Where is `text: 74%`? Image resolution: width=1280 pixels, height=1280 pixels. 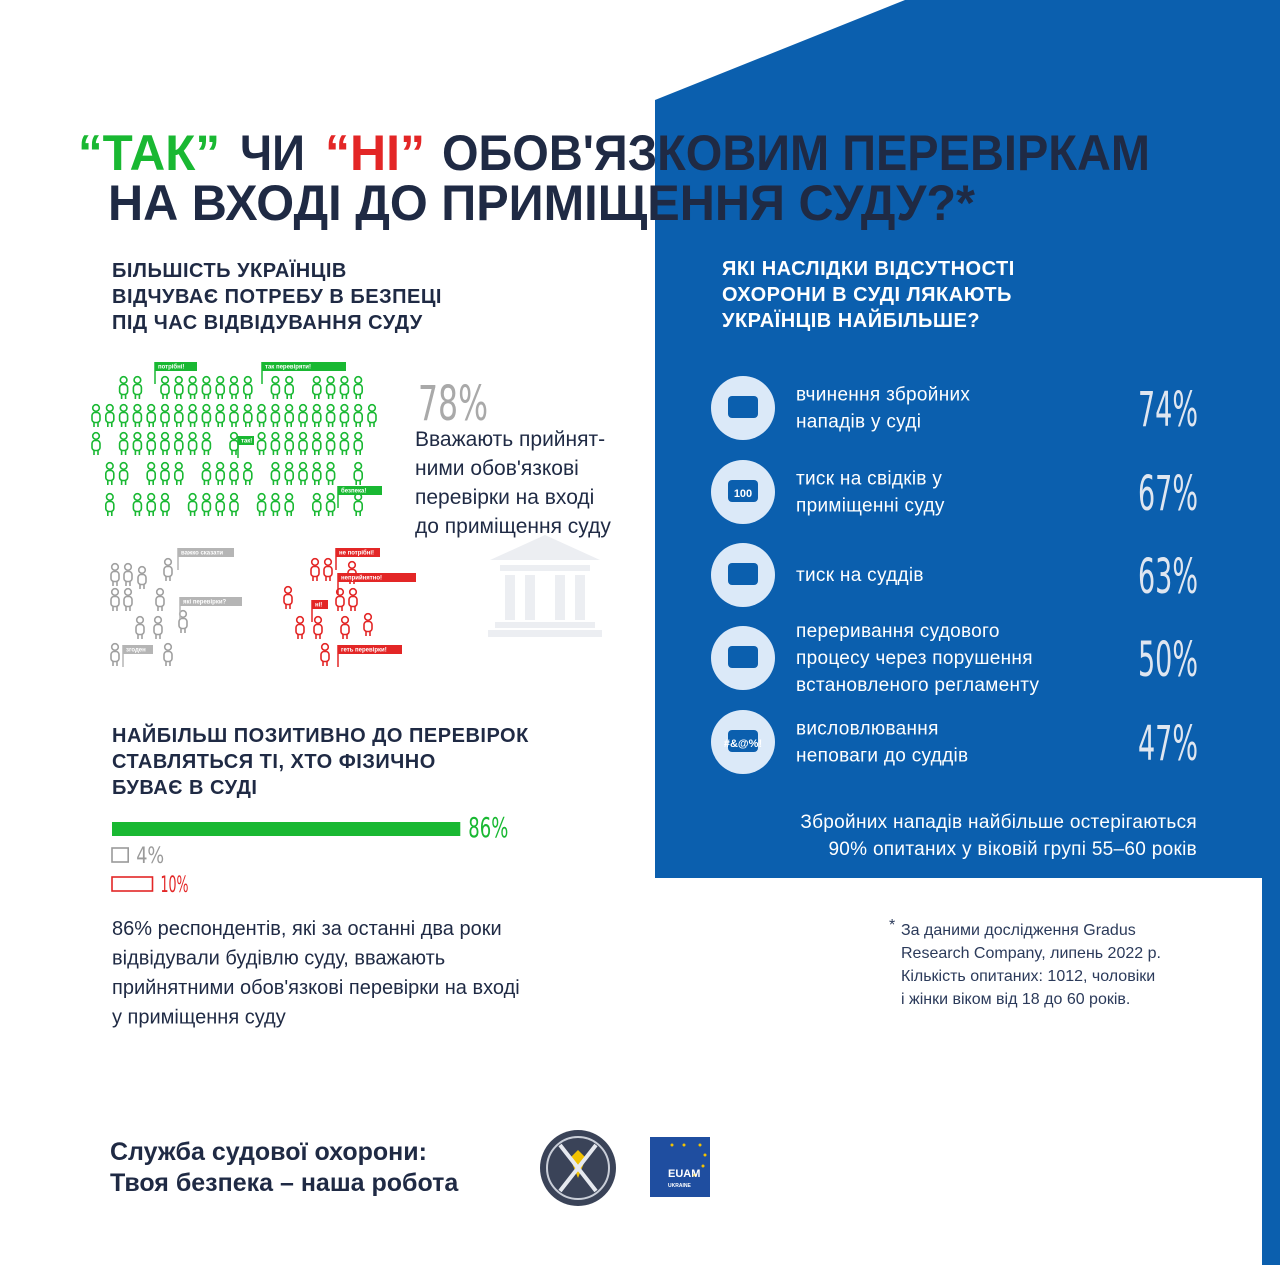
text: 74% is located at coordinates (1168, 410).